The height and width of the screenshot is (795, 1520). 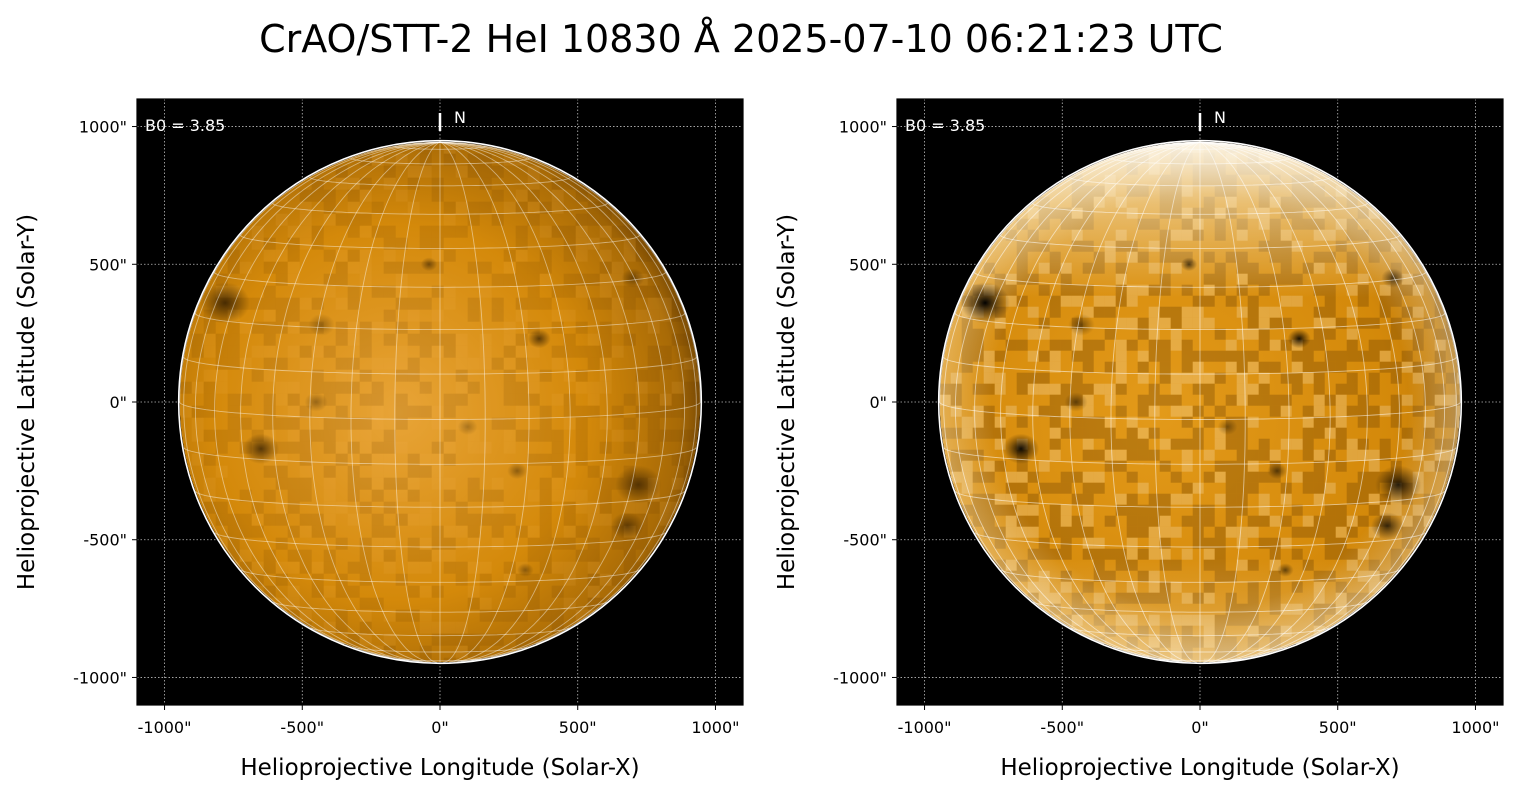 What do you see at coordinates (431, 417) in the screenshot?
I see `dark-features` at bounding box center [431, 417].